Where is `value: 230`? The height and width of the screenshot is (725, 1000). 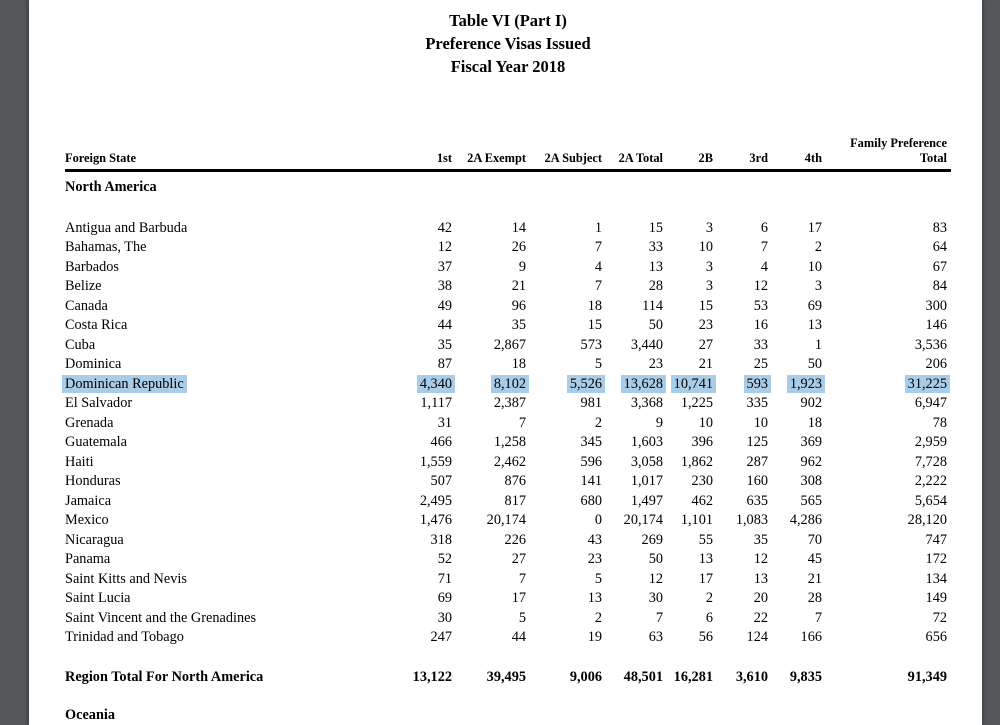
value: 230 is located at coordinates (702, 481).